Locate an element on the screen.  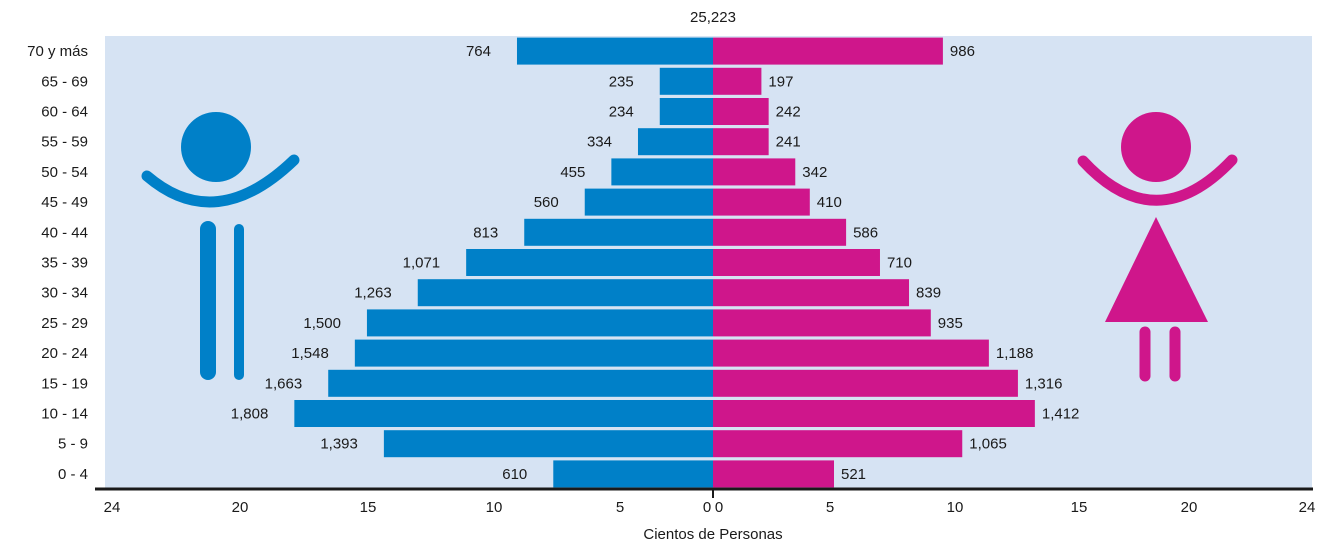
x-tick-left: 15 is located at coordinates (368, 507).